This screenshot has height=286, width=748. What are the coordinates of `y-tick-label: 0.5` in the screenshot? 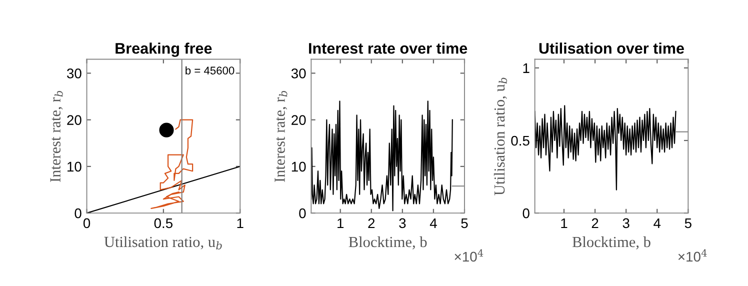 It's located at (520, 141).